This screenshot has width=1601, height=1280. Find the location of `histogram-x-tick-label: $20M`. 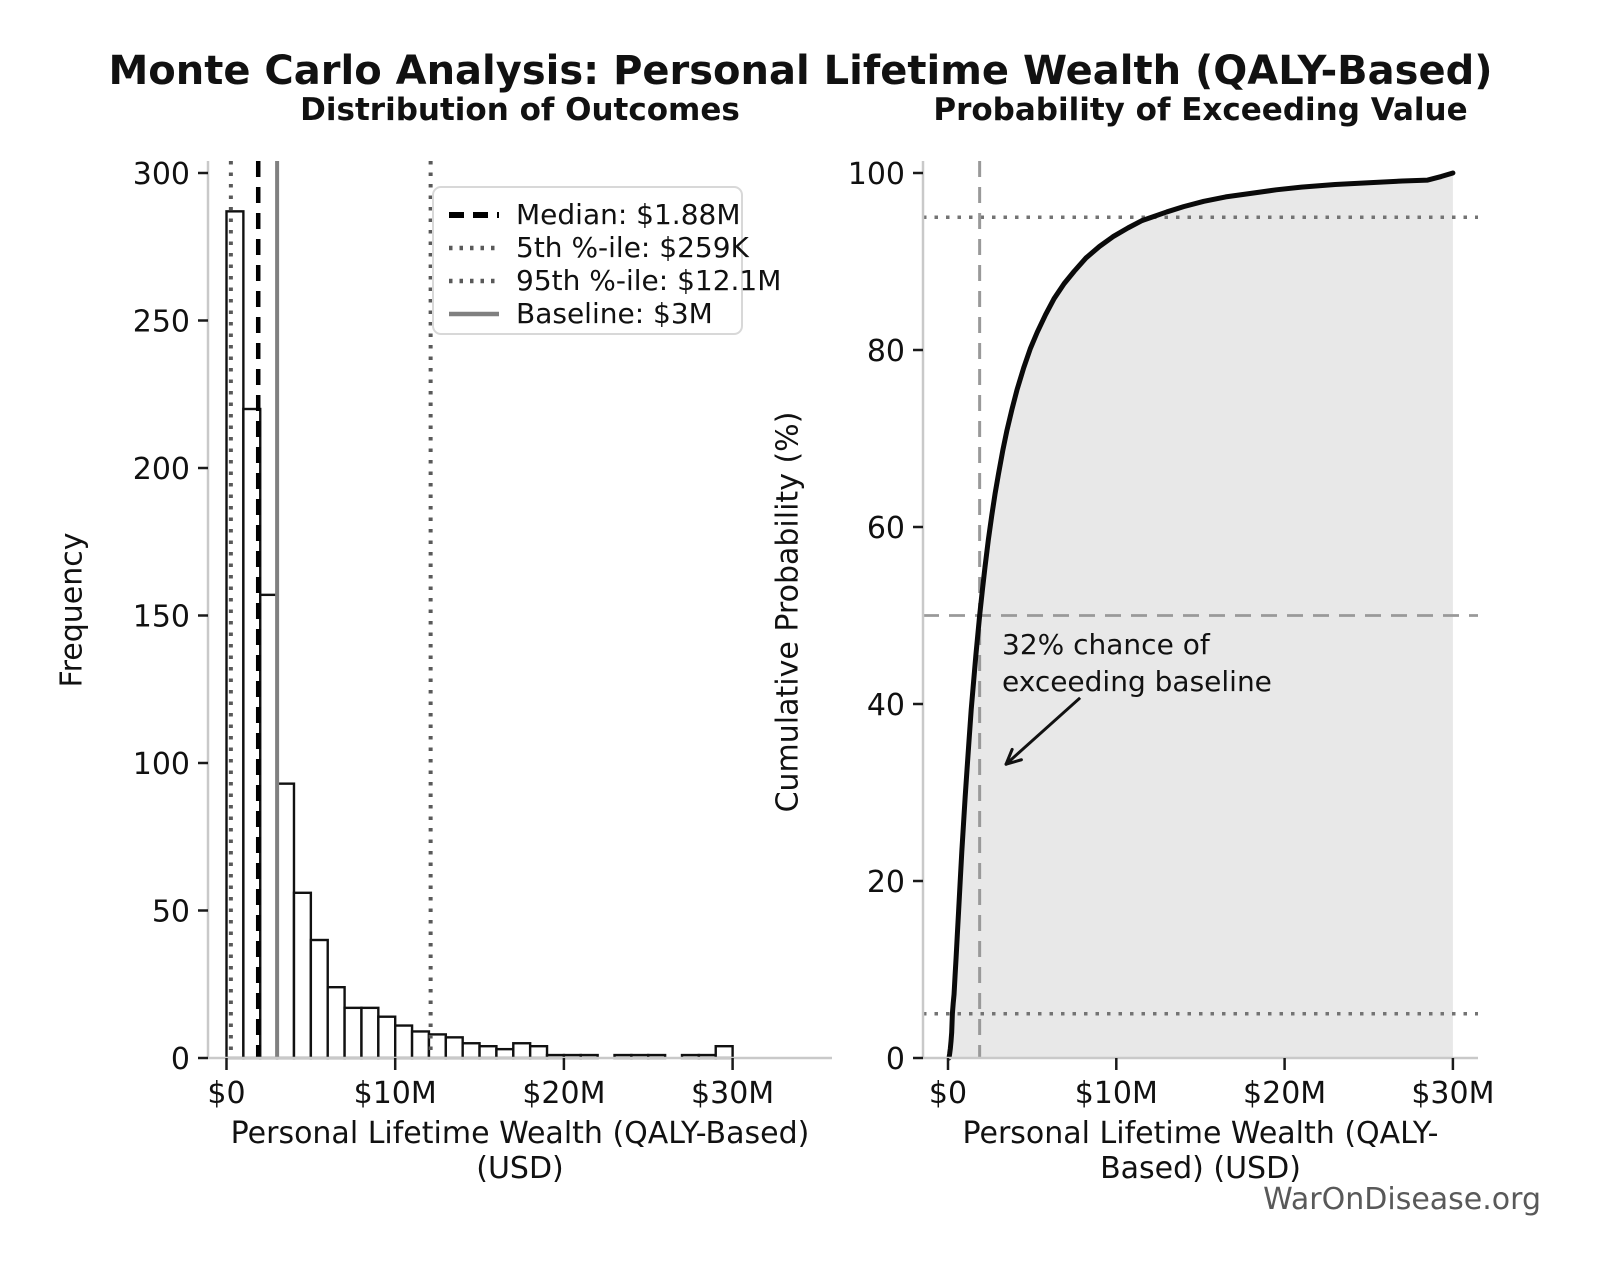

histogram-x-tick-label: $20M is located at coordinates (563, 1093).